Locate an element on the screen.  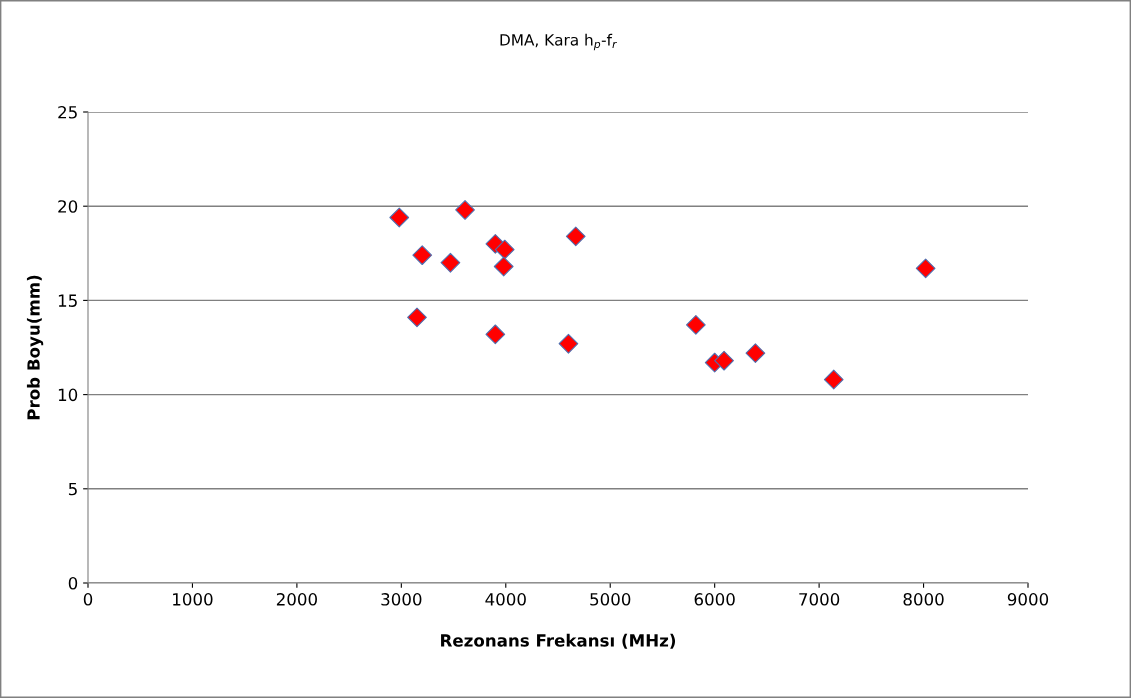
x-tick-label: 2000 is located at coordinates (296, 599).